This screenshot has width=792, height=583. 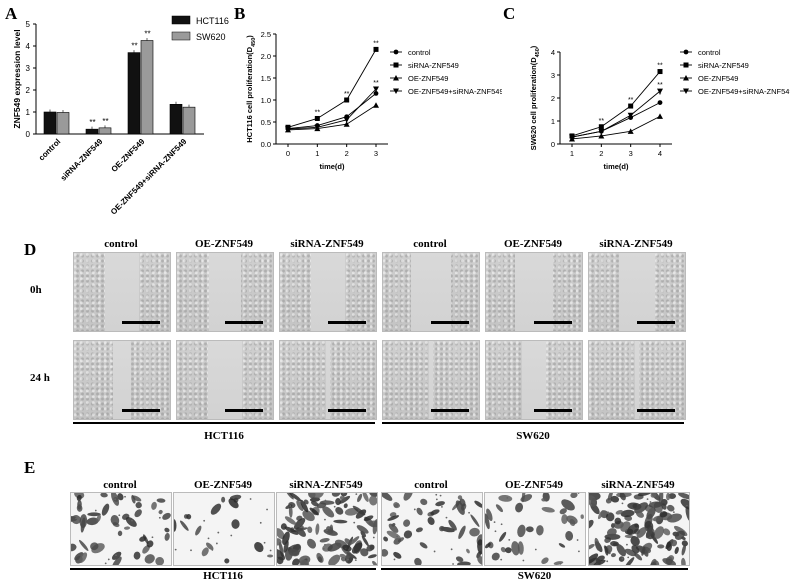 I want to click on significance-label: **, so click(x=376, y=83).